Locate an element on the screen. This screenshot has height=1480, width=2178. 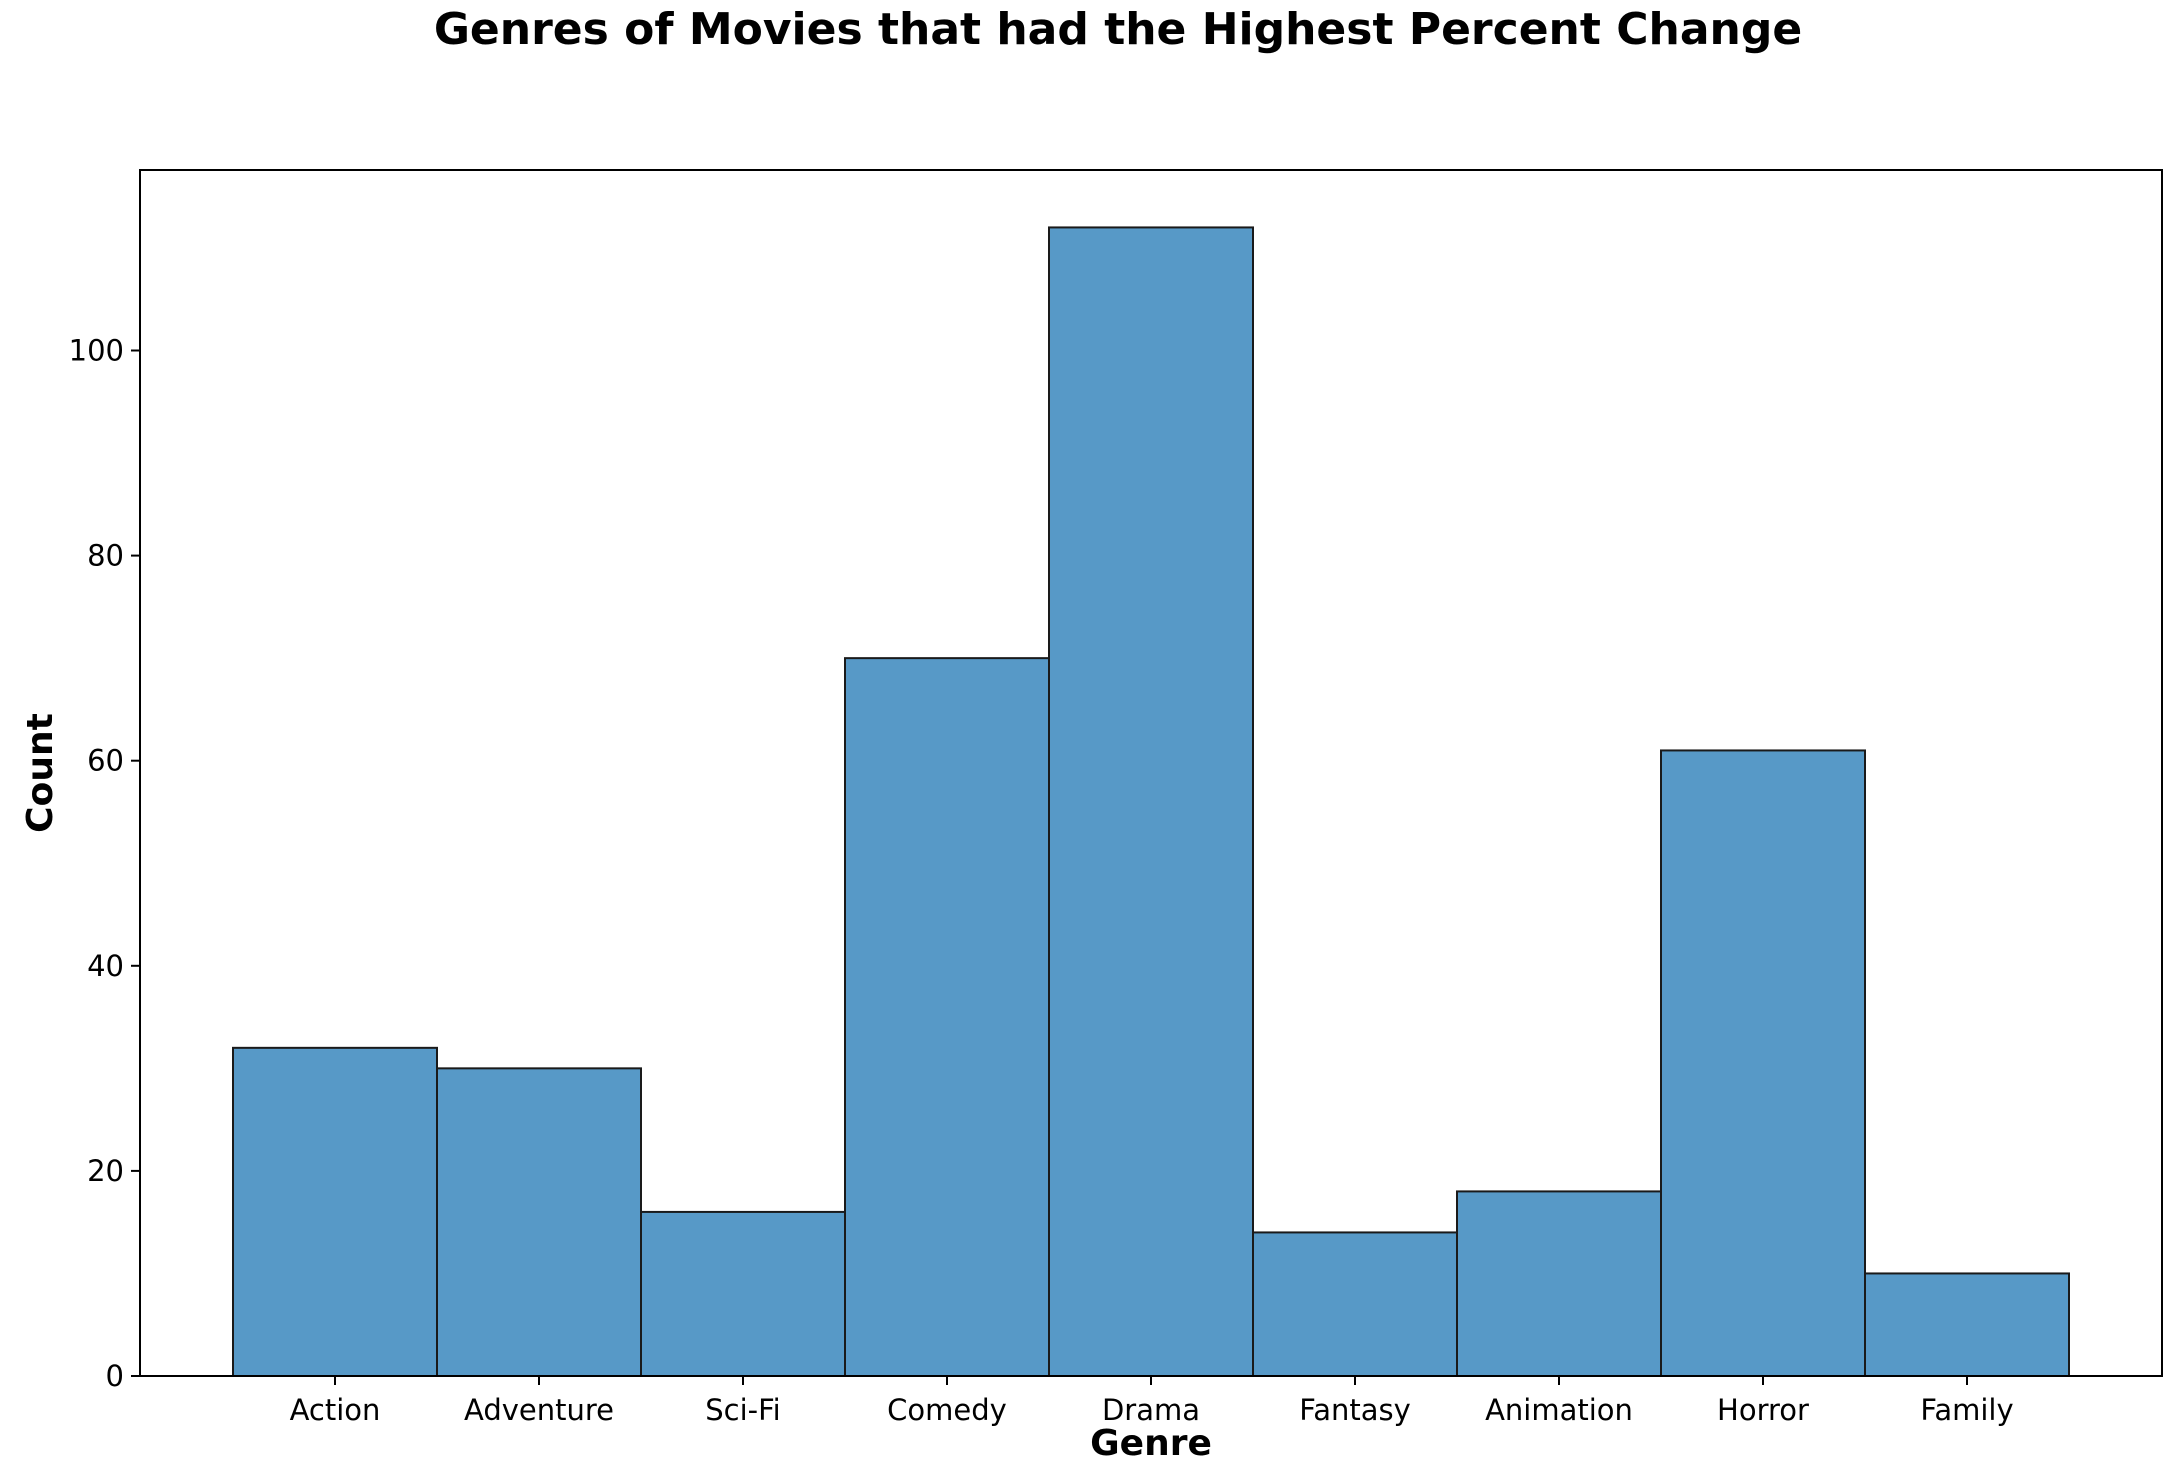
bar-sci-fi is located at coordinates (743, 1293).